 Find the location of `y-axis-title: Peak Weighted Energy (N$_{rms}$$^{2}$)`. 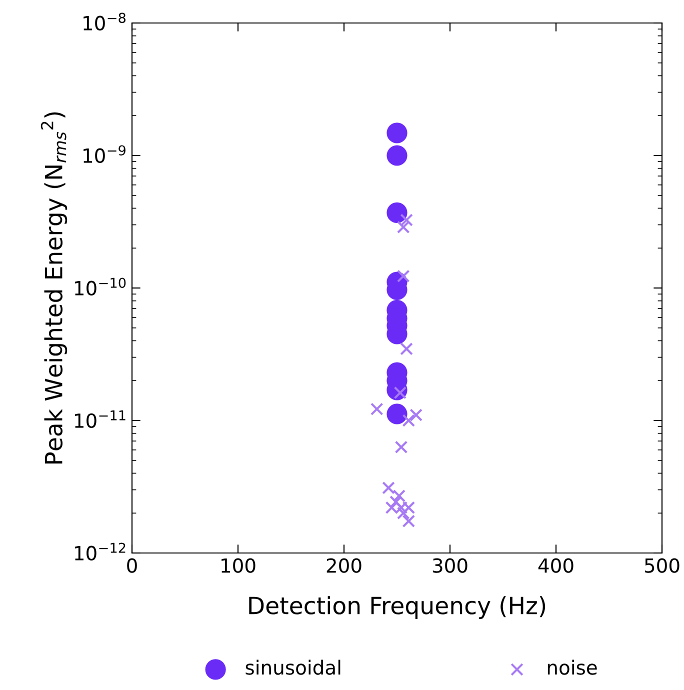

y-axis-title: Peak Weighted Energy (N$_{rms}$$^{2}$) is located at coordinates (54, 288).